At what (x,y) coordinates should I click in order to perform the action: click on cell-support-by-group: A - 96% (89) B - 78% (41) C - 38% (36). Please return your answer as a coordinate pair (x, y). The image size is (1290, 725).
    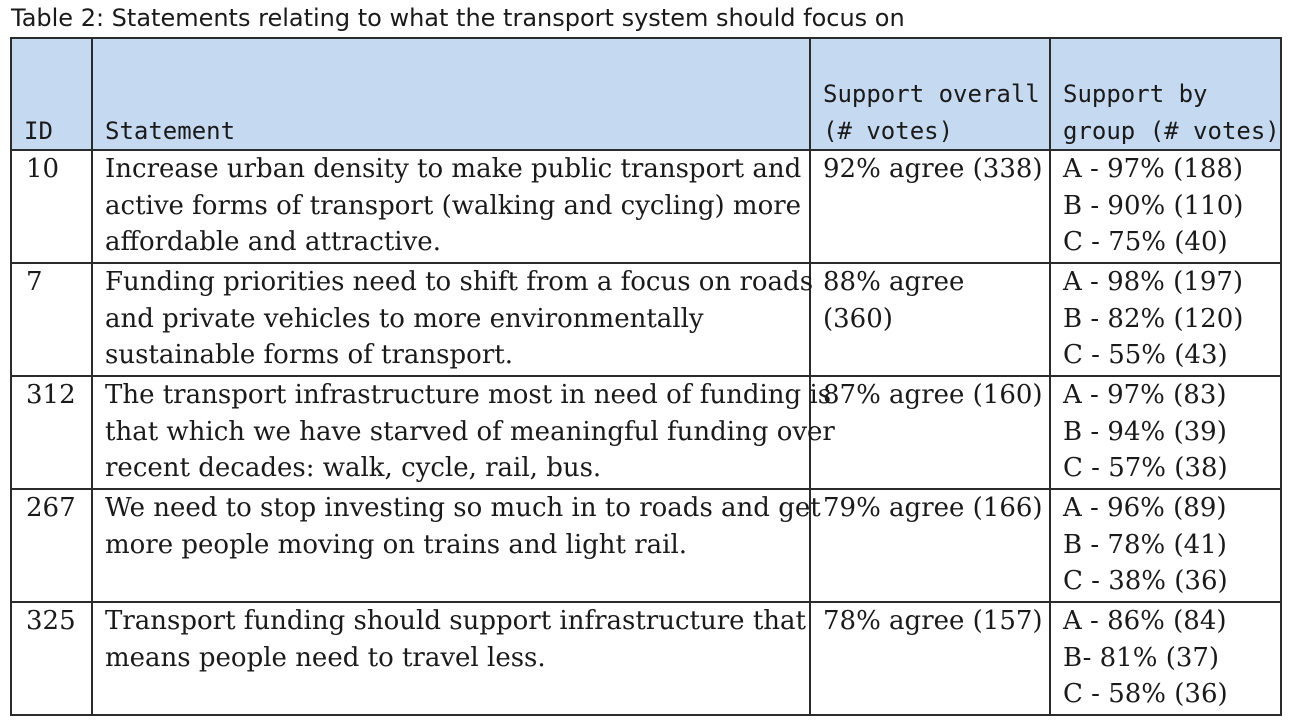
    Looking at the image, I should click on (1165, 545).